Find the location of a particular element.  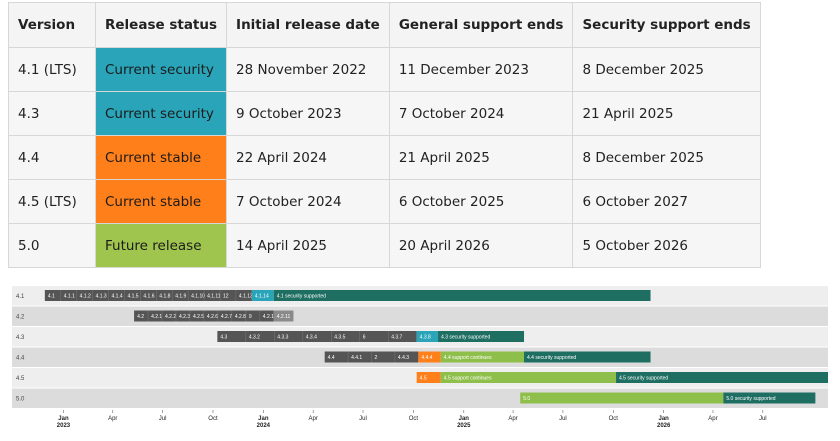

general-support-end-cell: 11 December 2023 is located at coordinates (481, 69).